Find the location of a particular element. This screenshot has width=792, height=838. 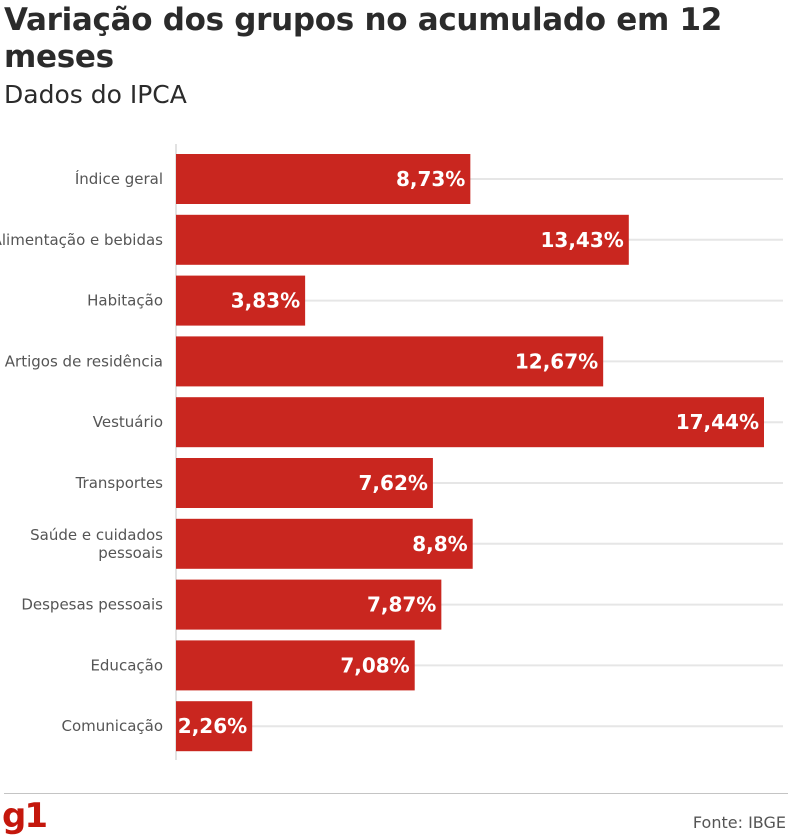

bar-value-label: 2,26% is located at coordinates (212, 726).